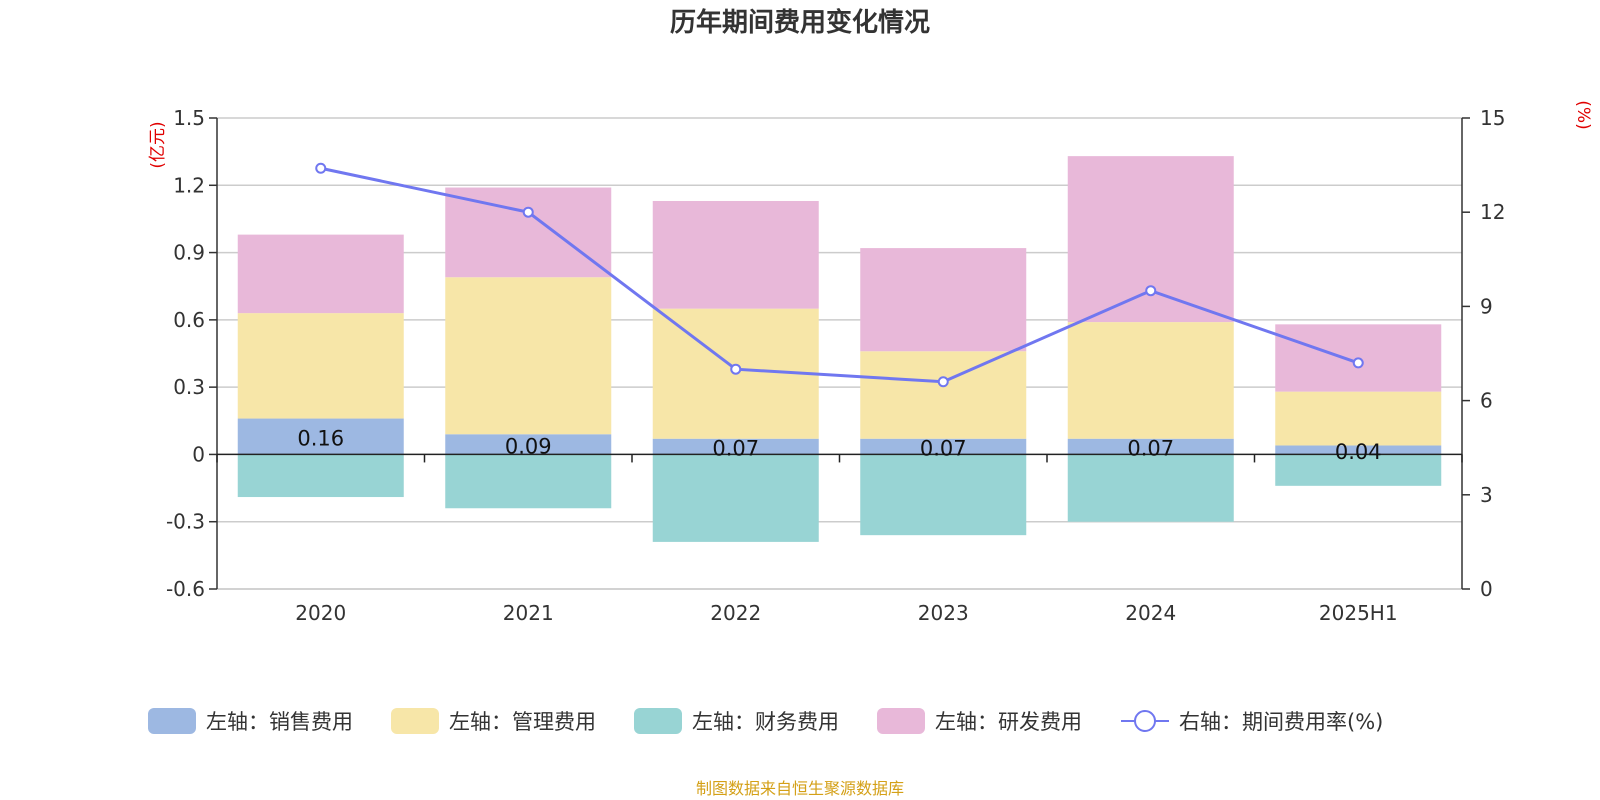 The height and width of the screenshot is (800, 1600). Describe the element at coordinates (1008, 722) in the screenshot. I see `legend-label: 左轴：研发费用` at that location.